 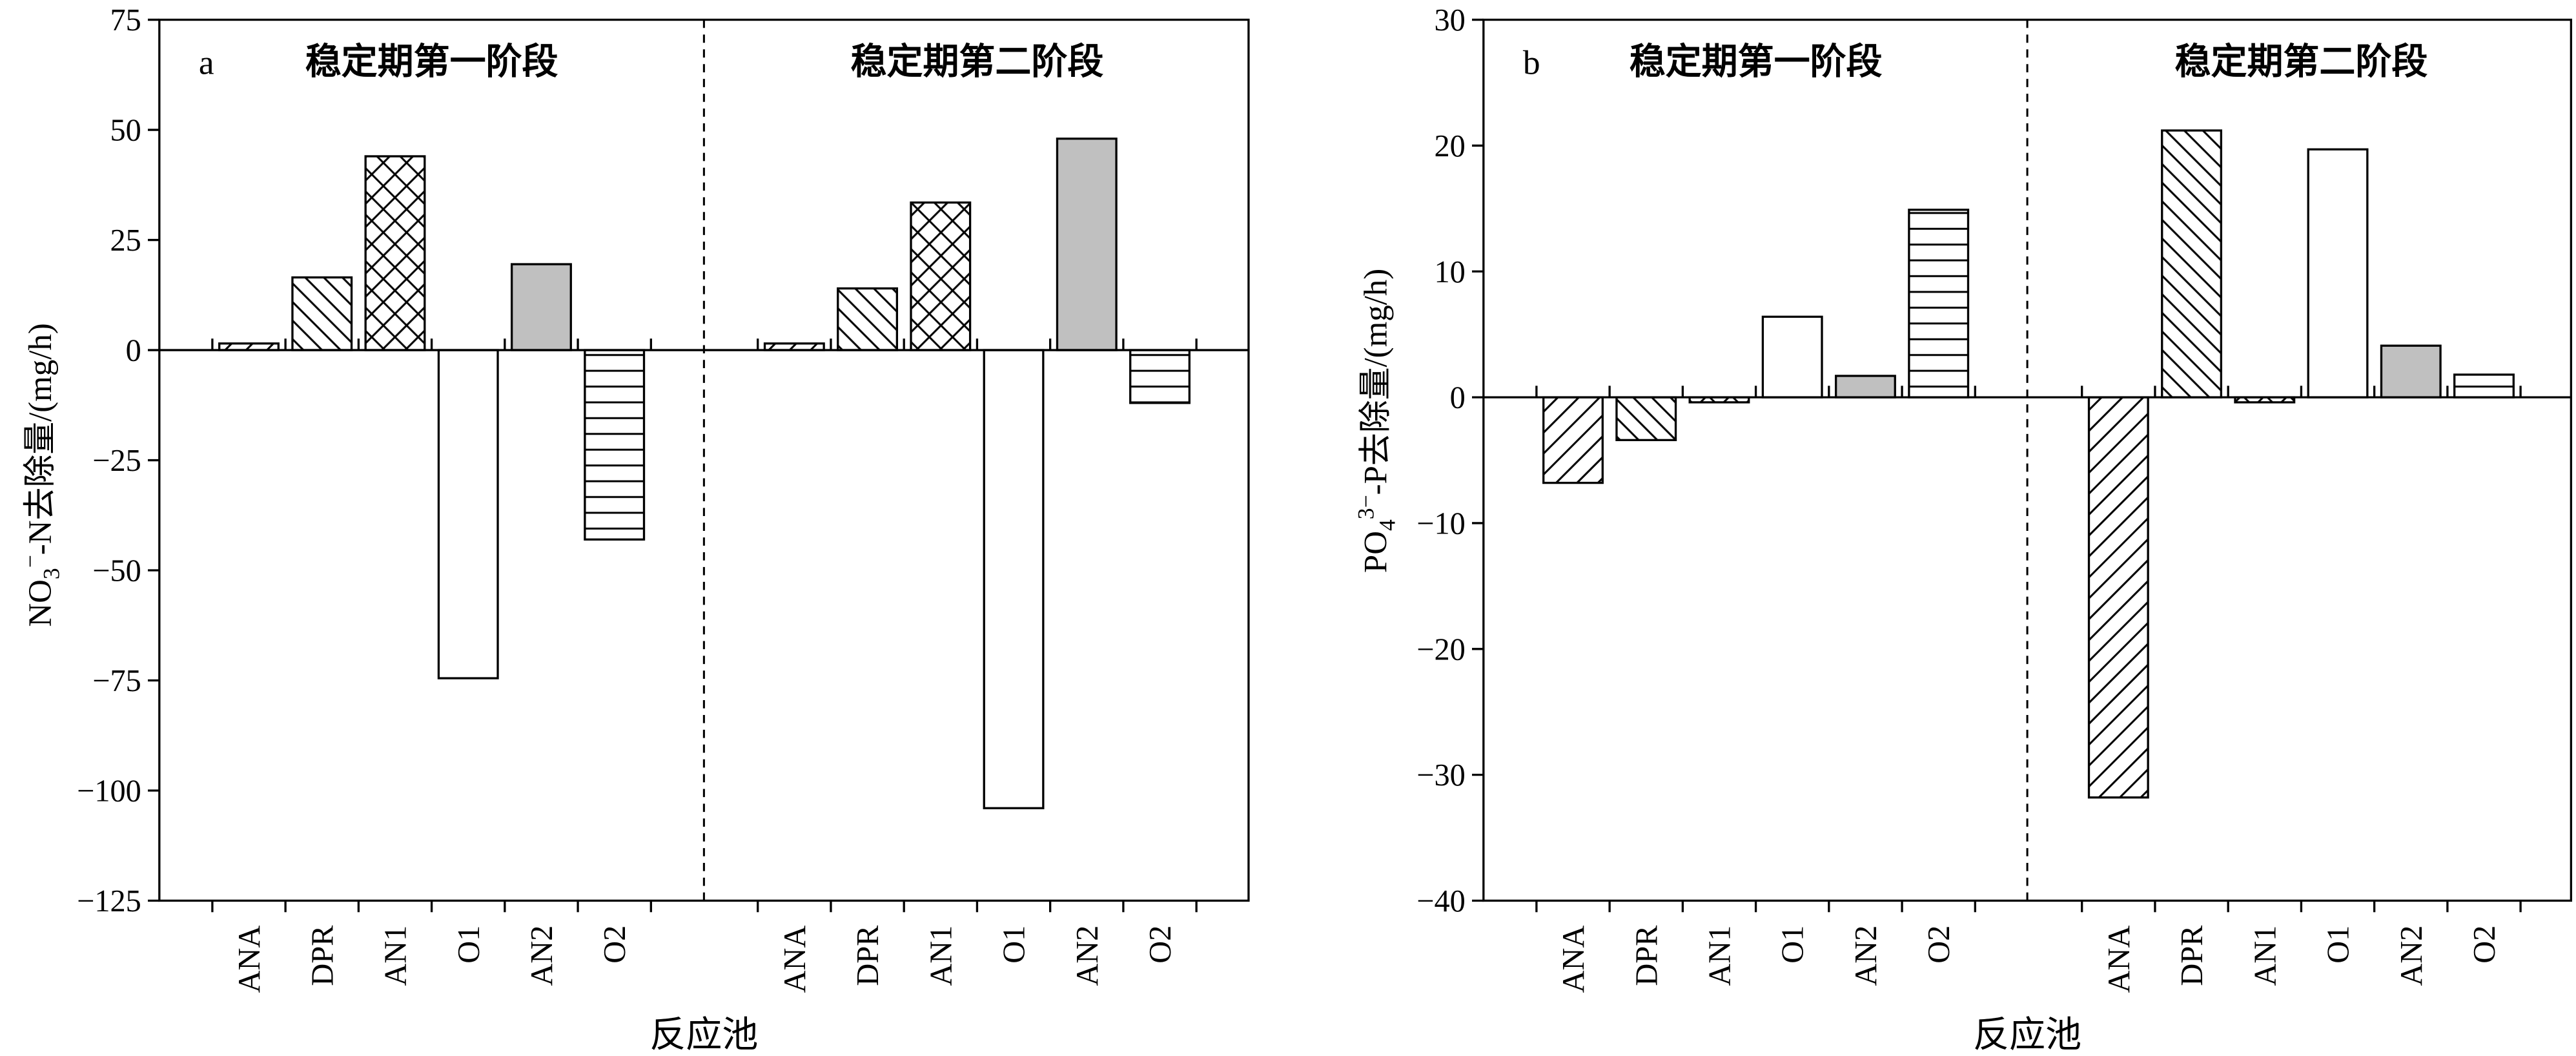 What do you see at coordinates (41, 439) in the screenshot?
I see `y-axis-title-rest: -N去除量/(mg/h)` at bounding box center [41, 439].